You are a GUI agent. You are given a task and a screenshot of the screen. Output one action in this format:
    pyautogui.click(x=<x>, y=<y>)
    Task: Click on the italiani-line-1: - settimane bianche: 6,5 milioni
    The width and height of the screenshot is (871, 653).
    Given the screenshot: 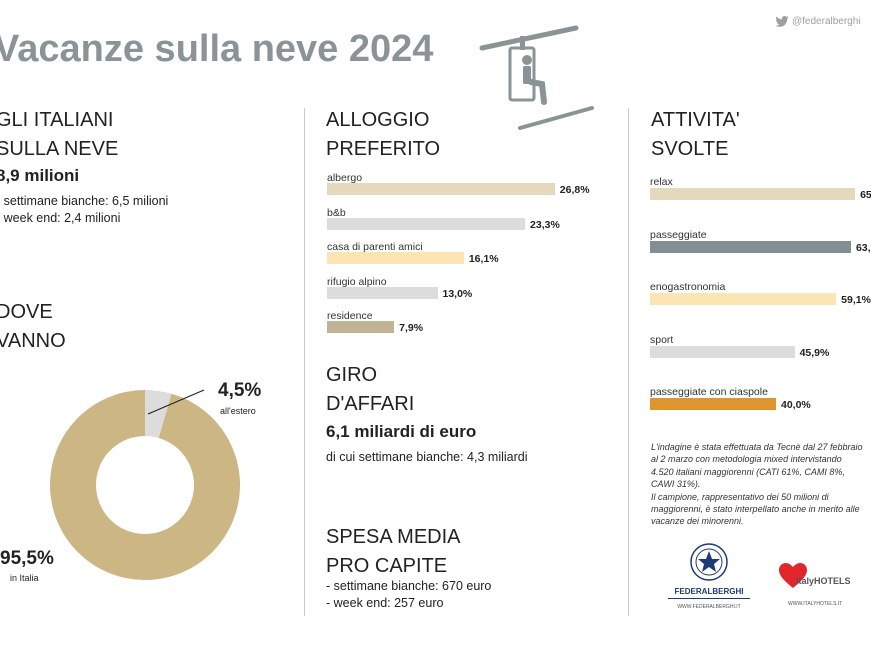 What is the action you would take?
    pyautogui.click(x=84, y=201)
    